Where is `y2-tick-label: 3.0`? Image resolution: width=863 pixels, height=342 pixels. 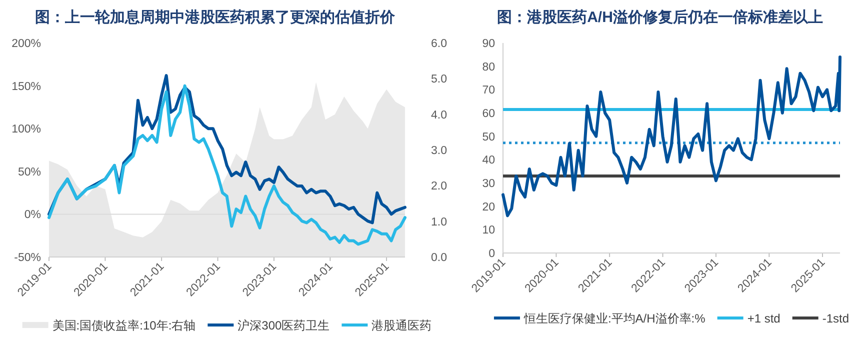 y2-tick-label: 3.0 is located at coordinates (439, 151).